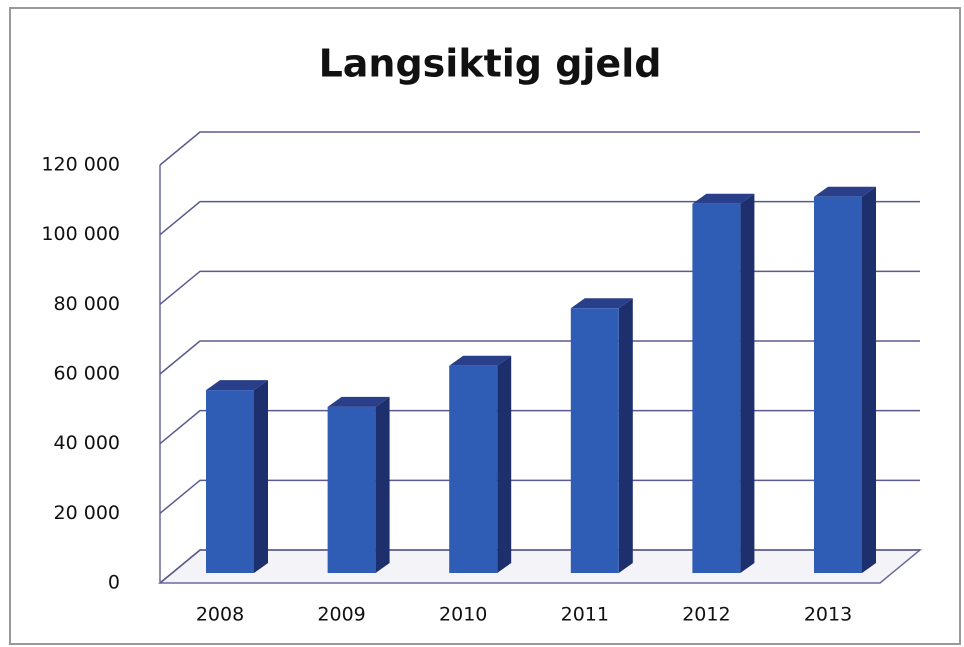  I want to click on floor, so click(540, 566).